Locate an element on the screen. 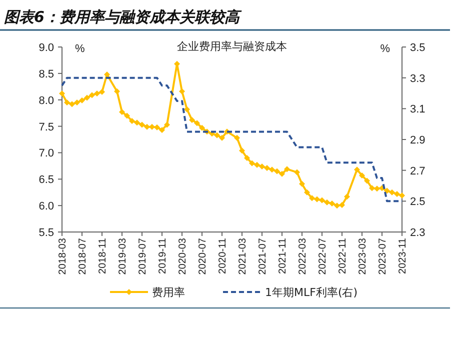 The width and height of the screenshot is (464, 337). x-tick-label: 2020-11 is located at coordinates (223, 256).